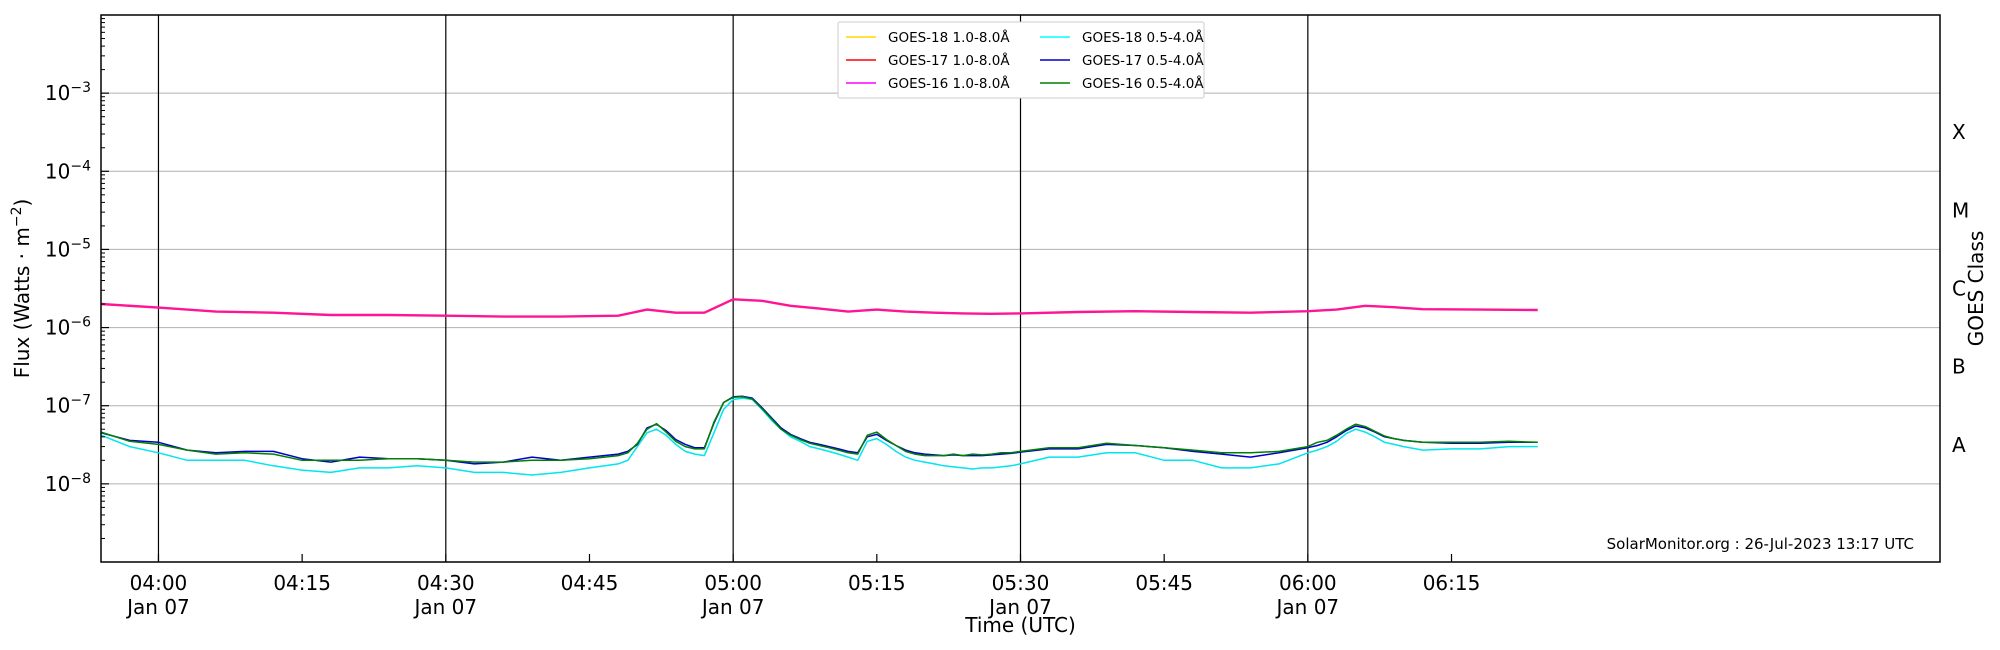  Describe the element at coordinates (1143, 83) in the screenshot. I see `legend-label: GOES-16 0.5-4.0Å` at that location.